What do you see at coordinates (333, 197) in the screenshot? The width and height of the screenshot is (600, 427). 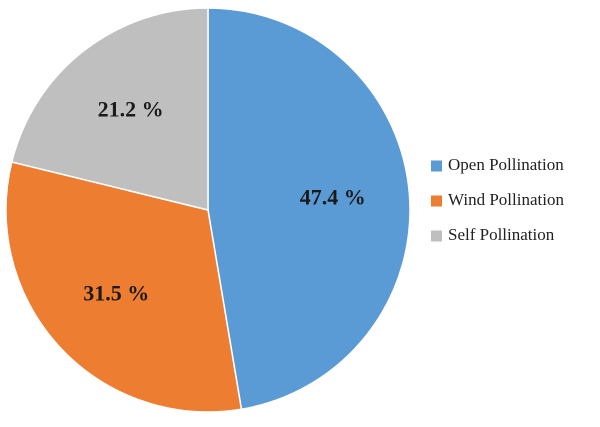 I see `slice-data-label: 47.4 %` at bounding box center [333, 197].